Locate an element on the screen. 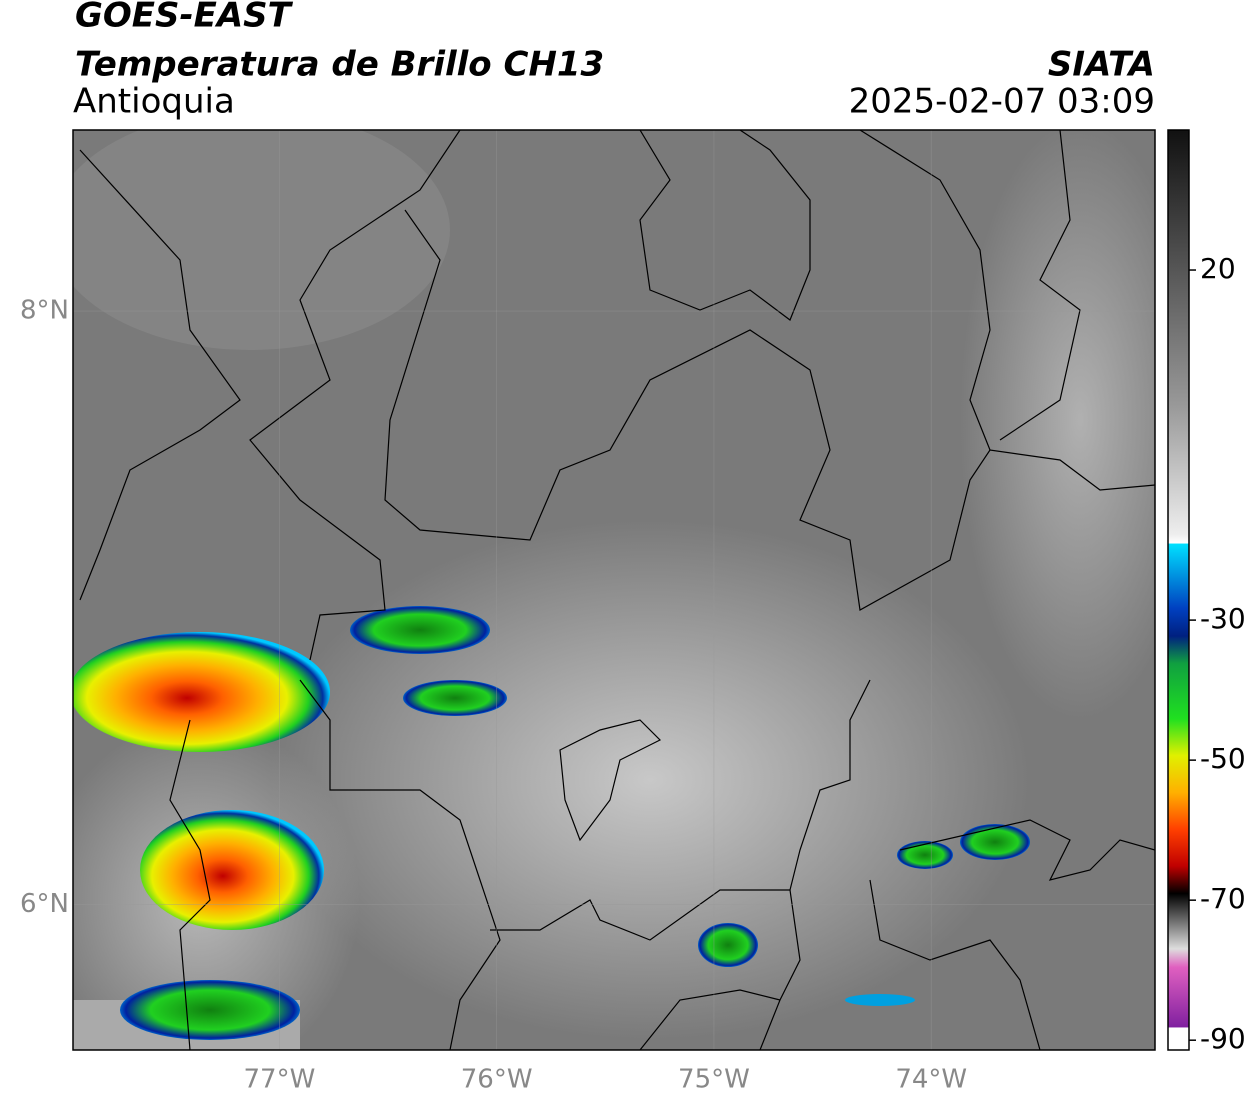 The image size is (1252, 1103). satellite: GOES-EAST is located at coordinates (184, 18).